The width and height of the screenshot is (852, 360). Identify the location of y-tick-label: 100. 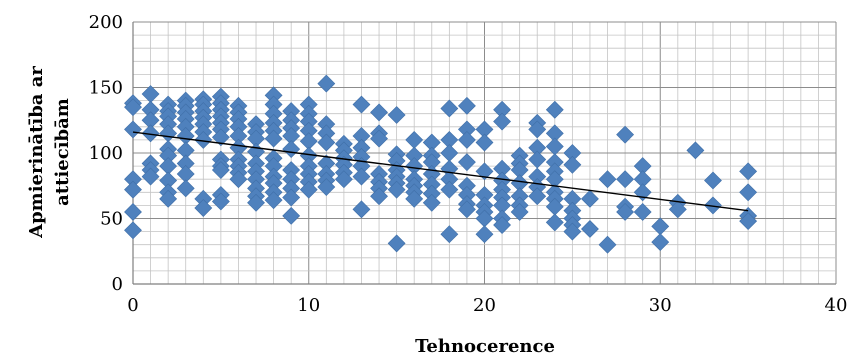
(106, 153).